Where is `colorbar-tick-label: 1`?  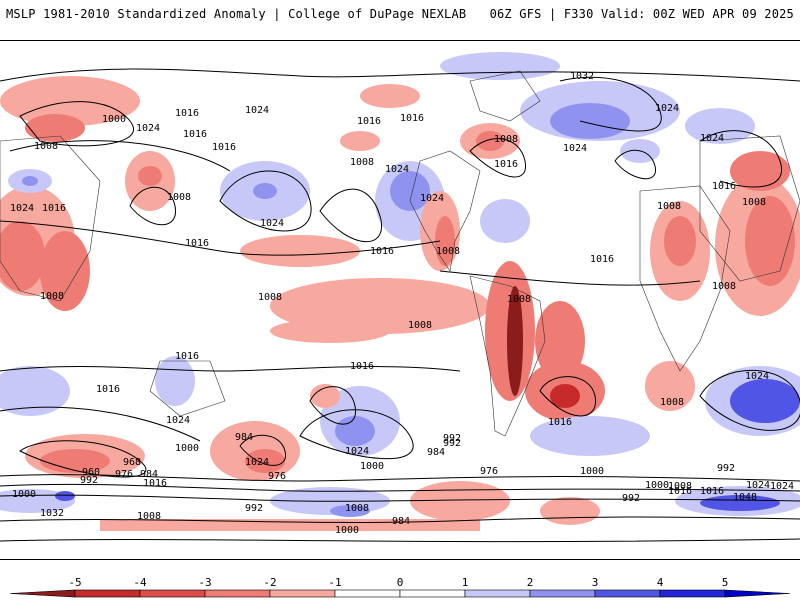
colorbar-tick-label: 1 is located at coordinates (465, 582).